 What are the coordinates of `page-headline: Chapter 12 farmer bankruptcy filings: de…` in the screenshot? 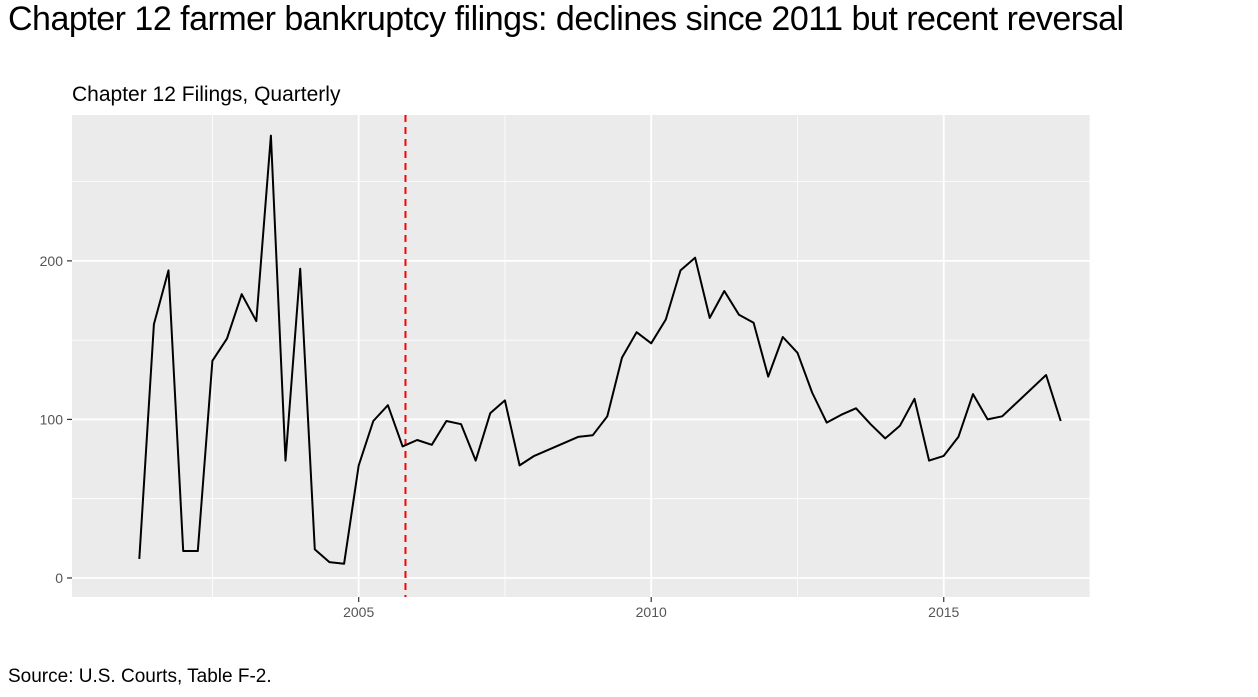 It's located at (566, 19).